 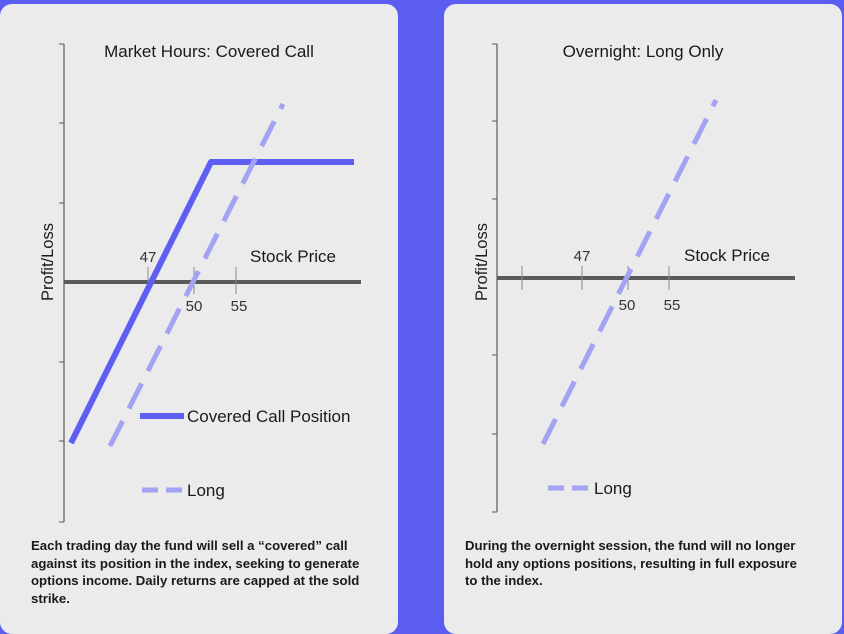 What do you see at coordinates (209, 51) in the screenshot?
I see `chart-title: Market Hours: Covered Call` at bounding box center [209, 51].